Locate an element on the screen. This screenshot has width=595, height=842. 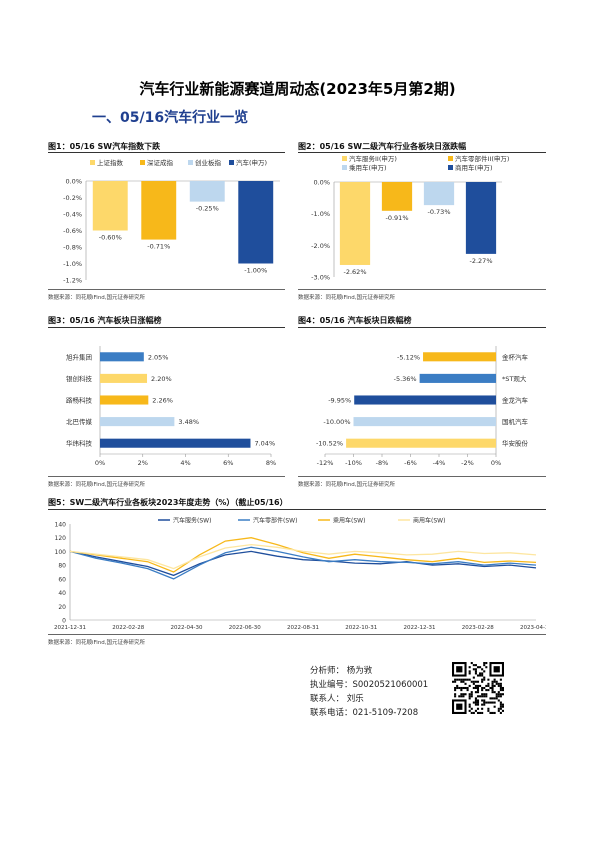
data-label: -9.95% is located at coordinates (339, 401).